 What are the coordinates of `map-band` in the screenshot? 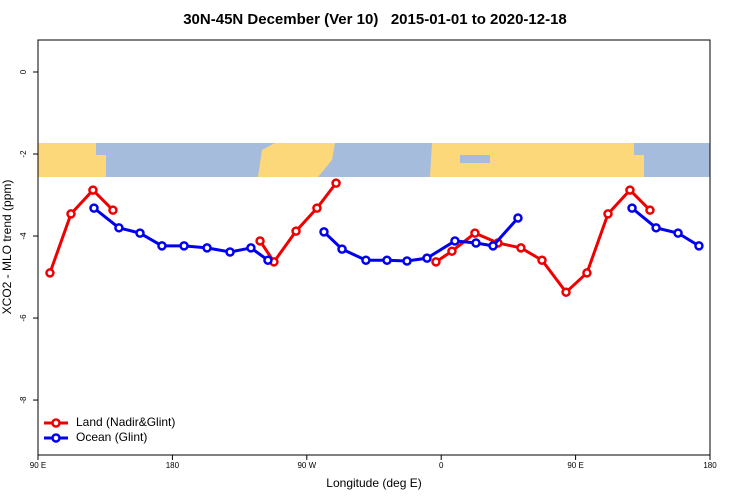 It's located at (374, 160).